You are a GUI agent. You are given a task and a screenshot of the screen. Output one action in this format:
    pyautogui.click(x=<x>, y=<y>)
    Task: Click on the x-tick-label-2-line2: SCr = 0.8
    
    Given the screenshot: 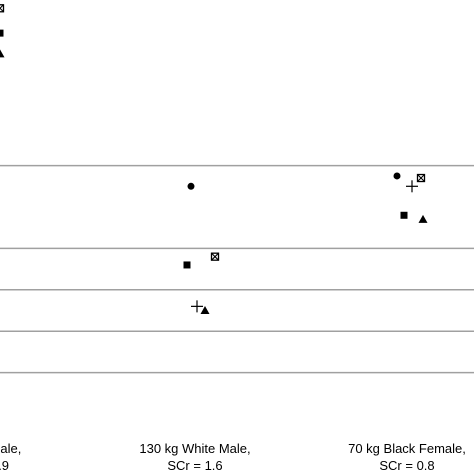 What is the action you would take?
    pyautogui.click(x=406, y=465)
    